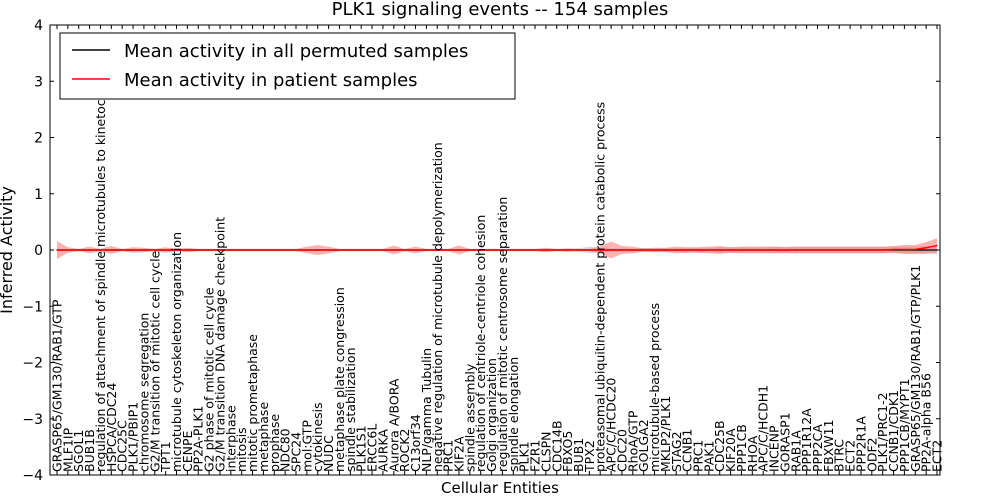 The height and width of the screenshot is (500, 1000). What do you see at coordinates (32, 420) in the screenshot?
I see `y-tick-label: −3` at bounding box center [32, 420].